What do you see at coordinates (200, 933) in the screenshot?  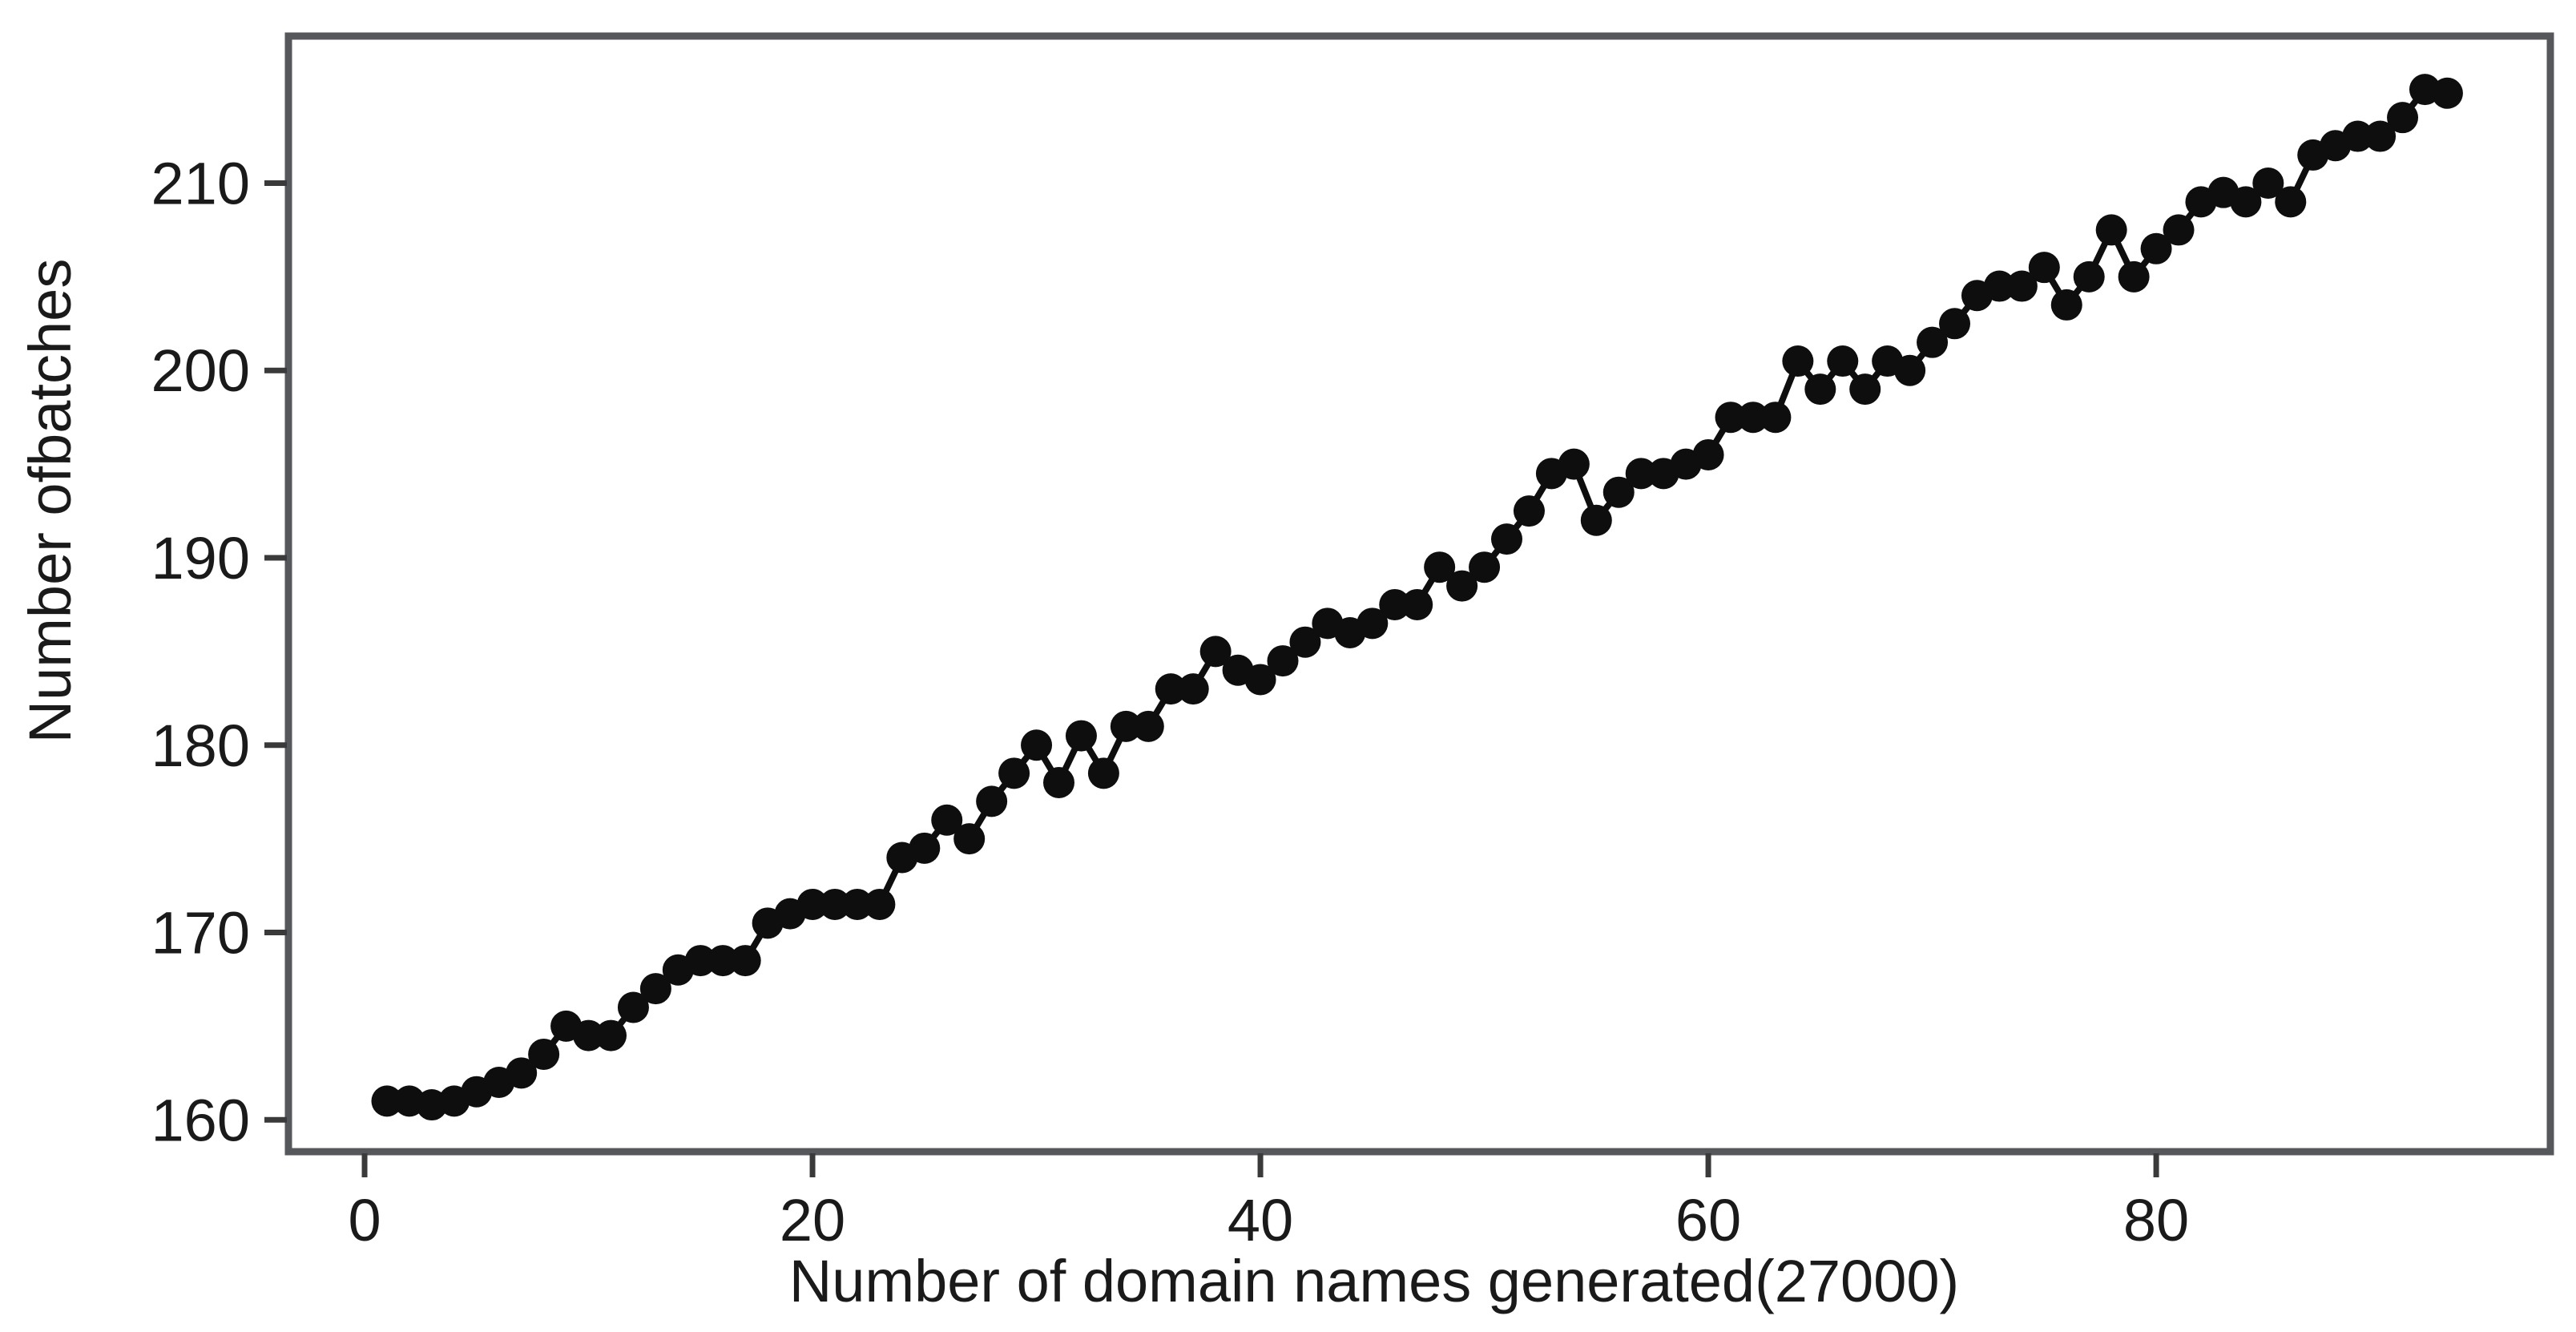 I see `y-tick-label: 170` at bounding box center [200, 933].